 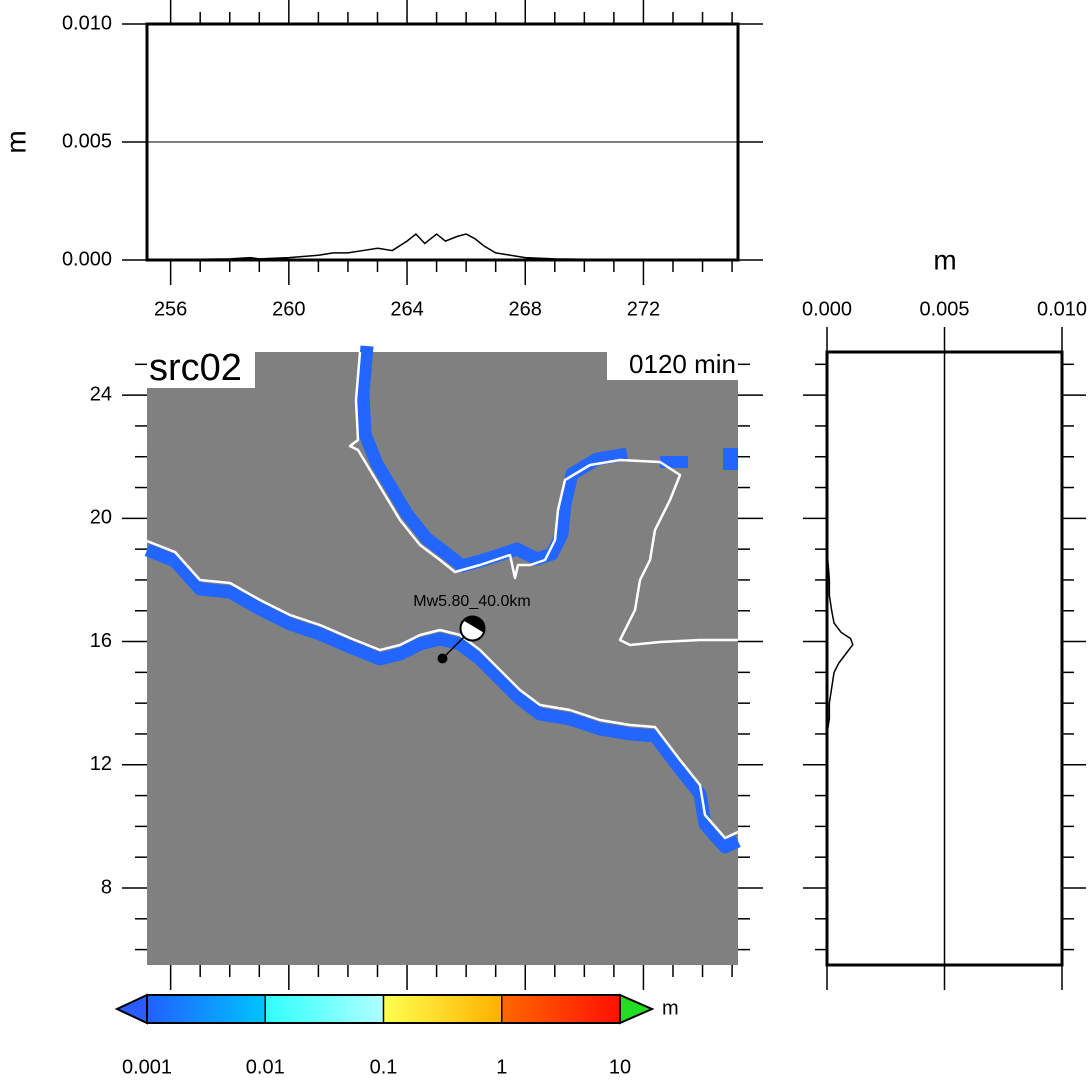 What do you see at coordinates (1062, 309) in the screenshot?
I see `x-tick-label: 0.010` at bounding box center [1062, 309].